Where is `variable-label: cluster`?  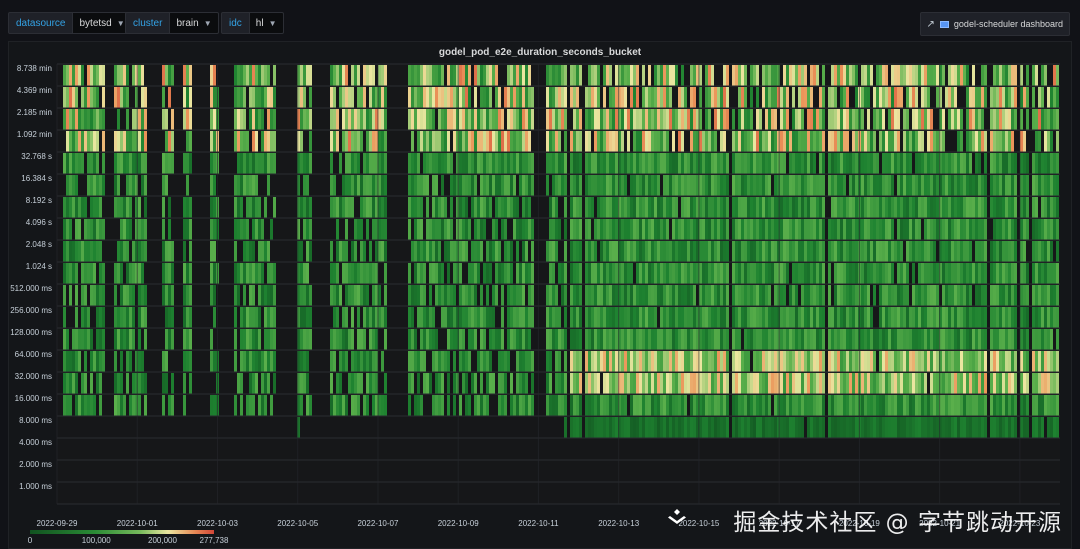 variable-label: cluster is located at coordinates (148, 23).